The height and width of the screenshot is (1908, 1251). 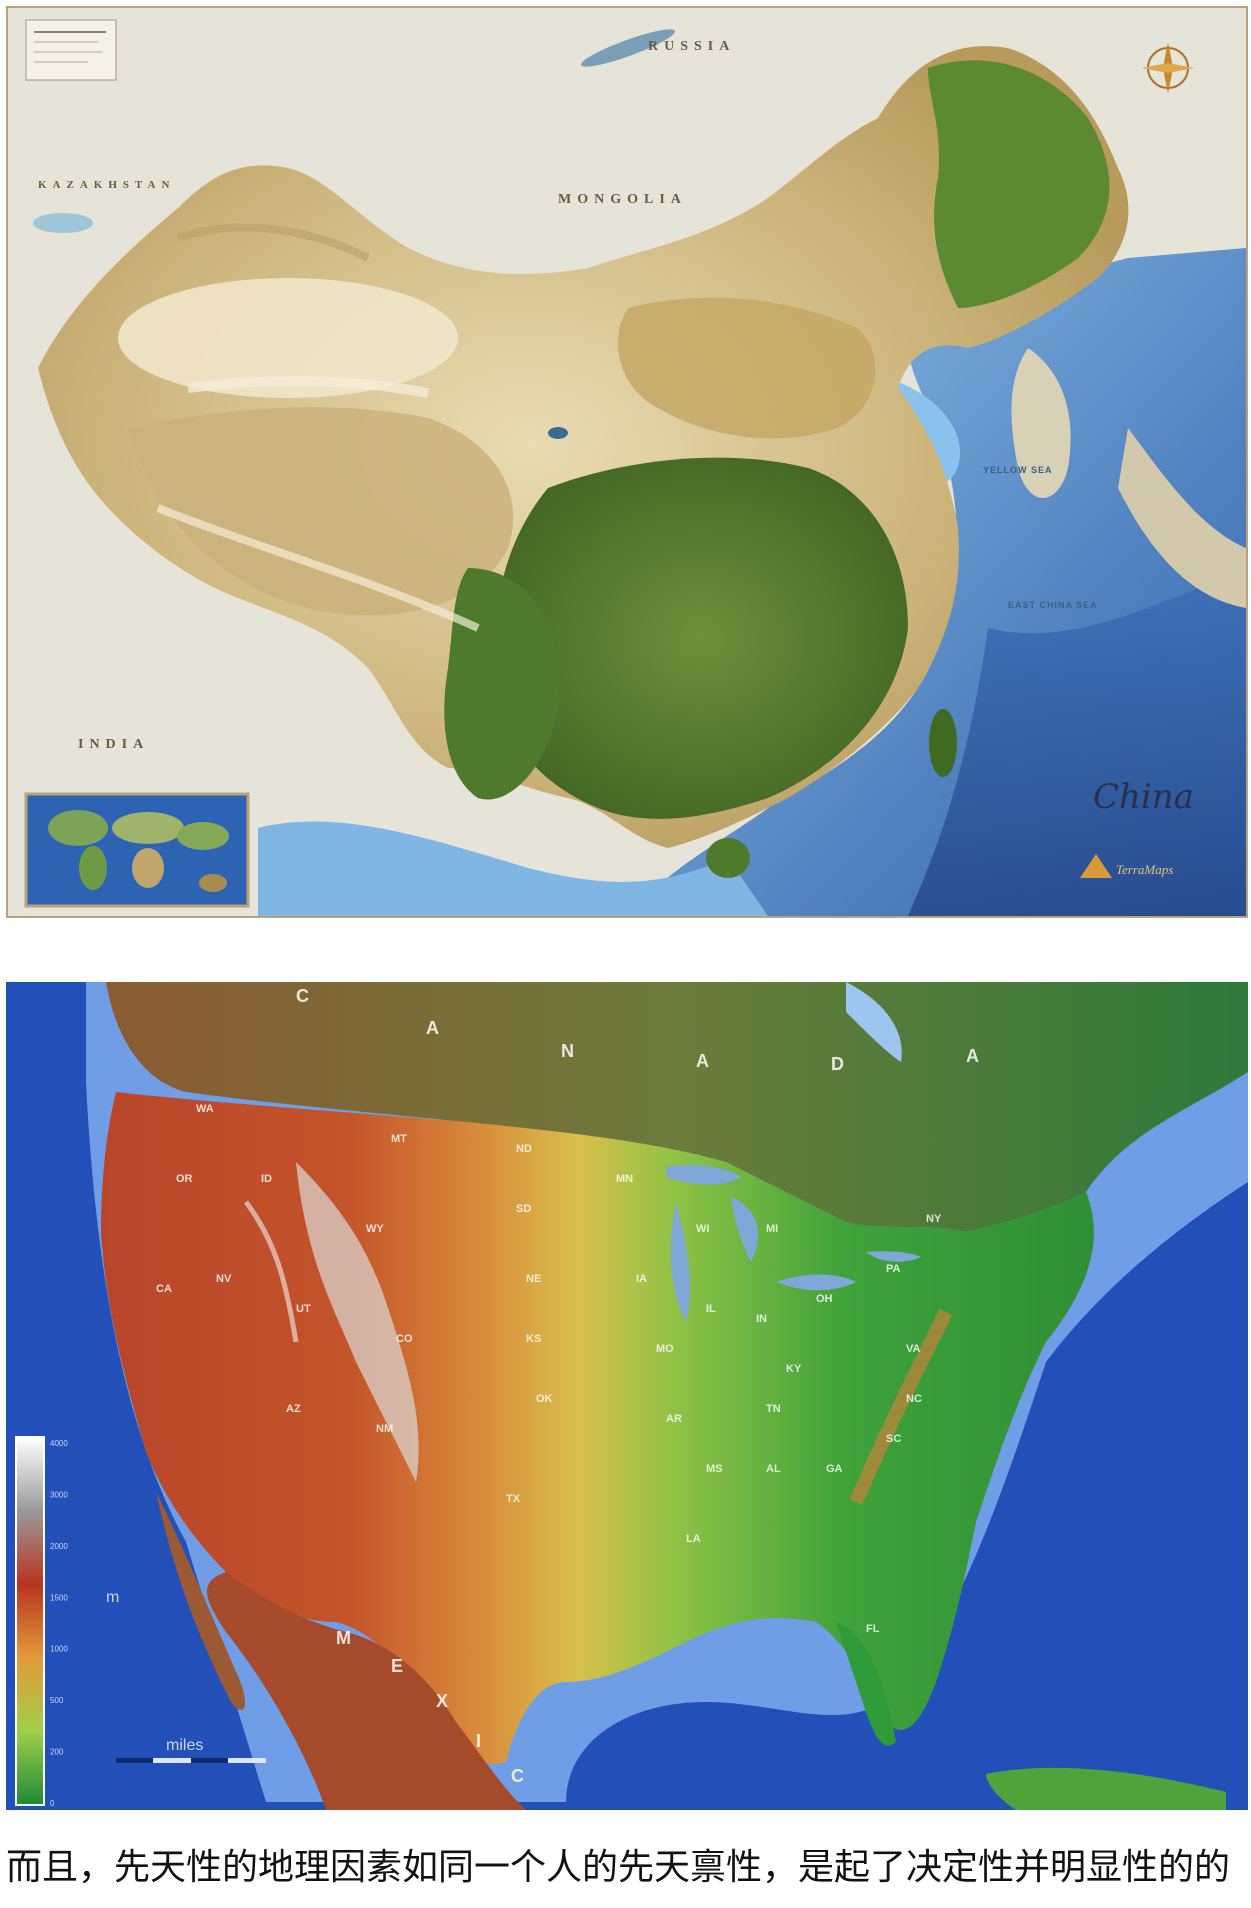 What do you see at coordinates (1168, 68) in the screenshot?
I see `compass-rose-icon` at bounding box center [1168, 68].